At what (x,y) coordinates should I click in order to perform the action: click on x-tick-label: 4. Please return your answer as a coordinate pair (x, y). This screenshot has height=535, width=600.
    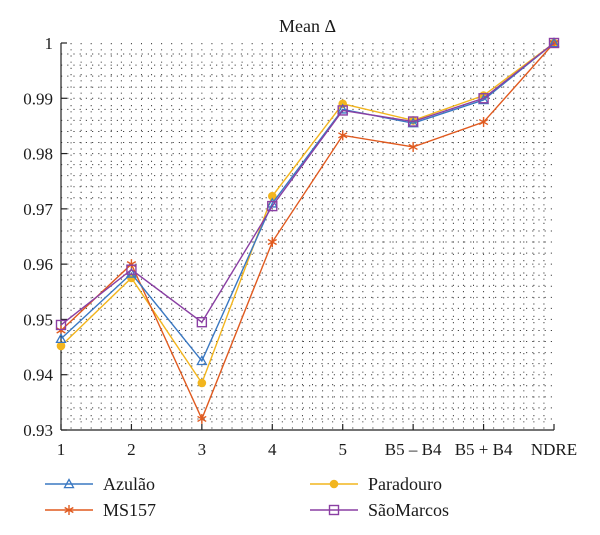
    Looking at the image, I should click on (272, 449).